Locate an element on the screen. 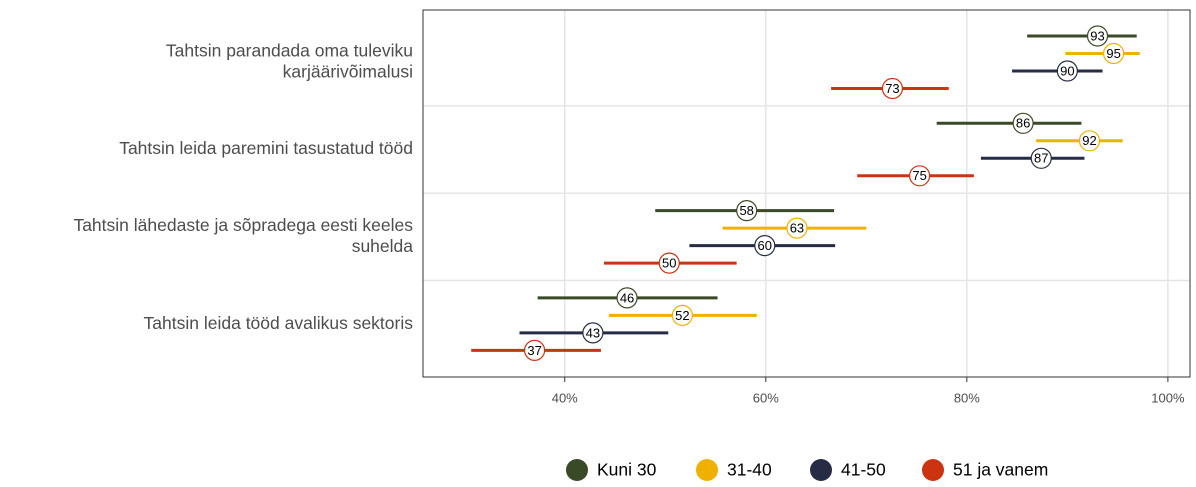  legend-label: Kuni 30 is located at coordinates (627, 470).